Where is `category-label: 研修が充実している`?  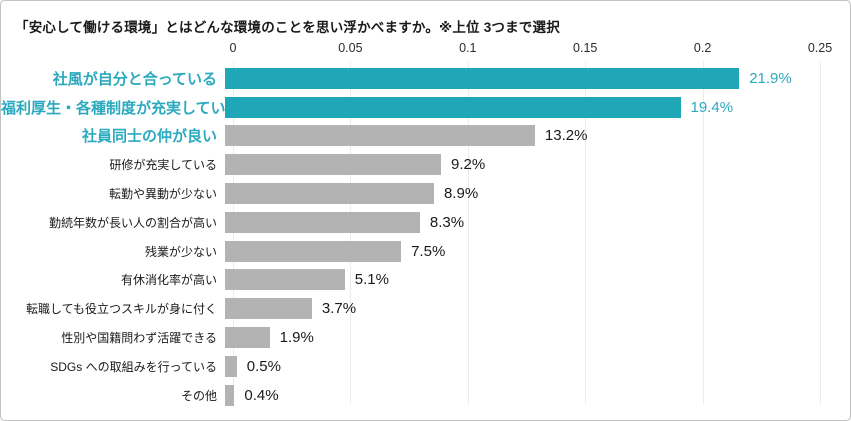 category-label: 研修が充実している is located at coordinates (163, 165).